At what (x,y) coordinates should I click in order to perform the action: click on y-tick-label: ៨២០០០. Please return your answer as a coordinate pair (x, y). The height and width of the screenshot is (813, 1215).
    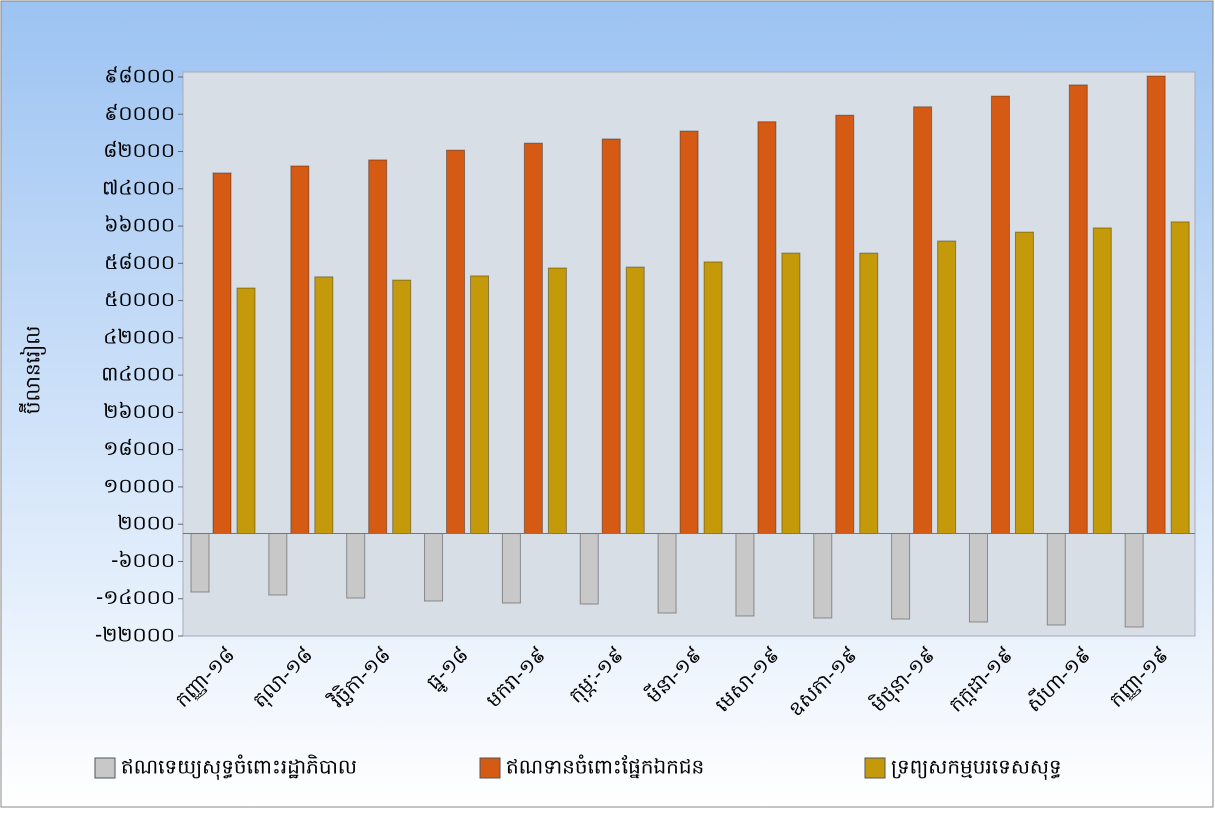
    Looking at the image, I should click on (139, 150).